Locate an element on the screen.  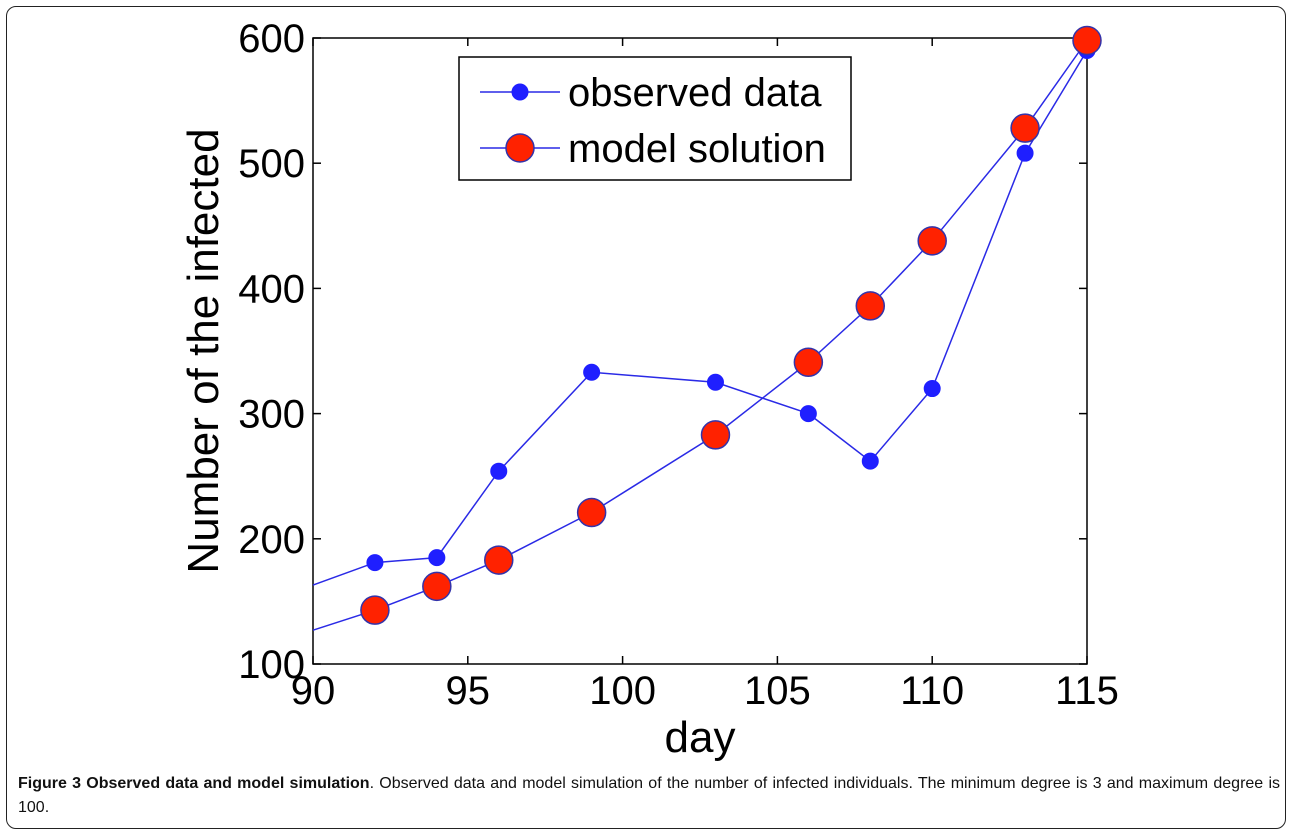
y-tick-label: 200 is located at coordinates (271, 540).